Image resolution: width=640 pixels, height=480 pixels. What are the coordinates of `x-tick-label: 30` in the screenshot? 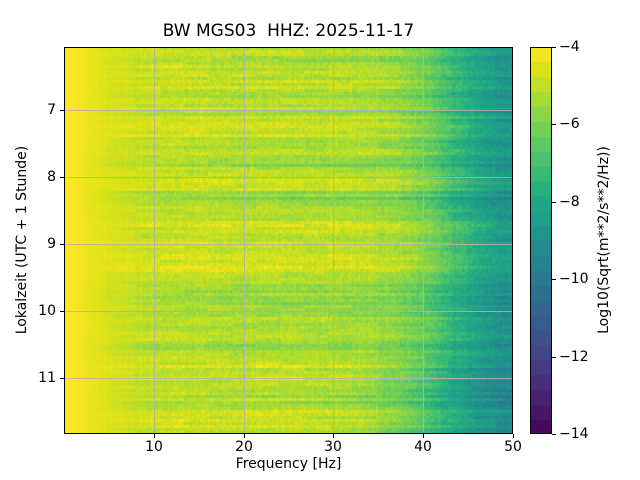 It's located at (333, 447).